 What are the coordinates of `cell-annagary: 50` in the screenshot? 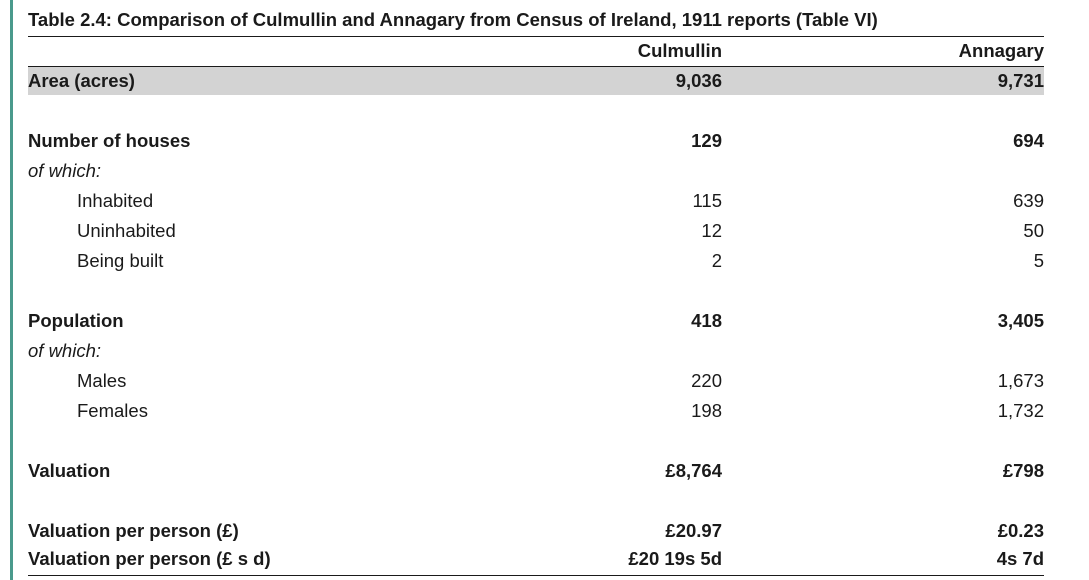 It's located at (1033, 230).